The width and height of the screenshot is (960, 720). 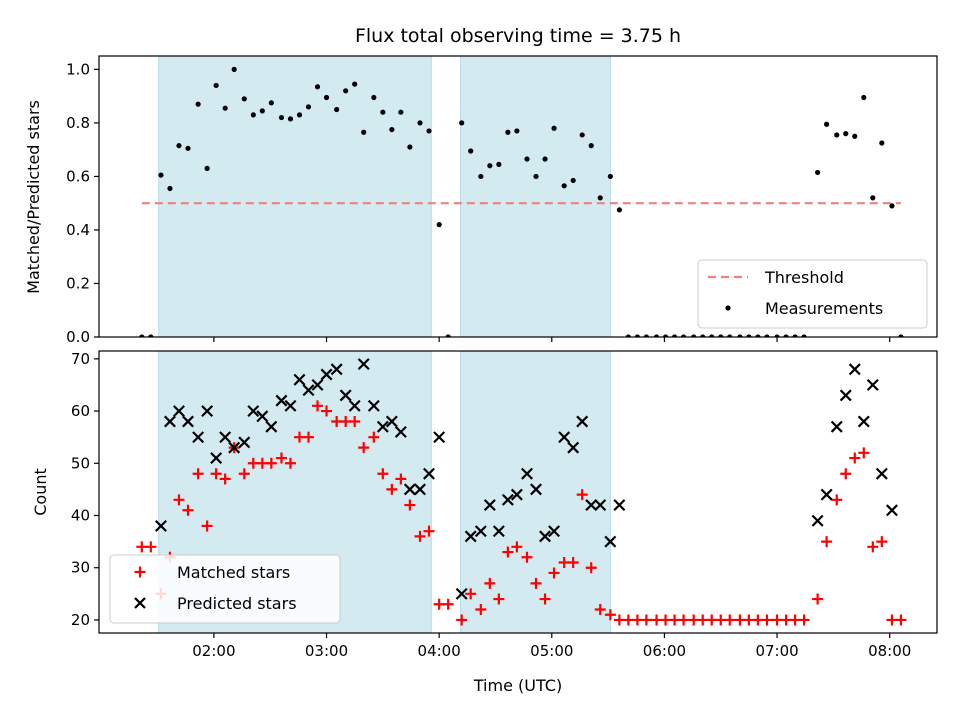 What do you see at coordinates (140, 603) in the screenshot?
I see `legend-predicted-swatch` at bounding box center [140, 603].